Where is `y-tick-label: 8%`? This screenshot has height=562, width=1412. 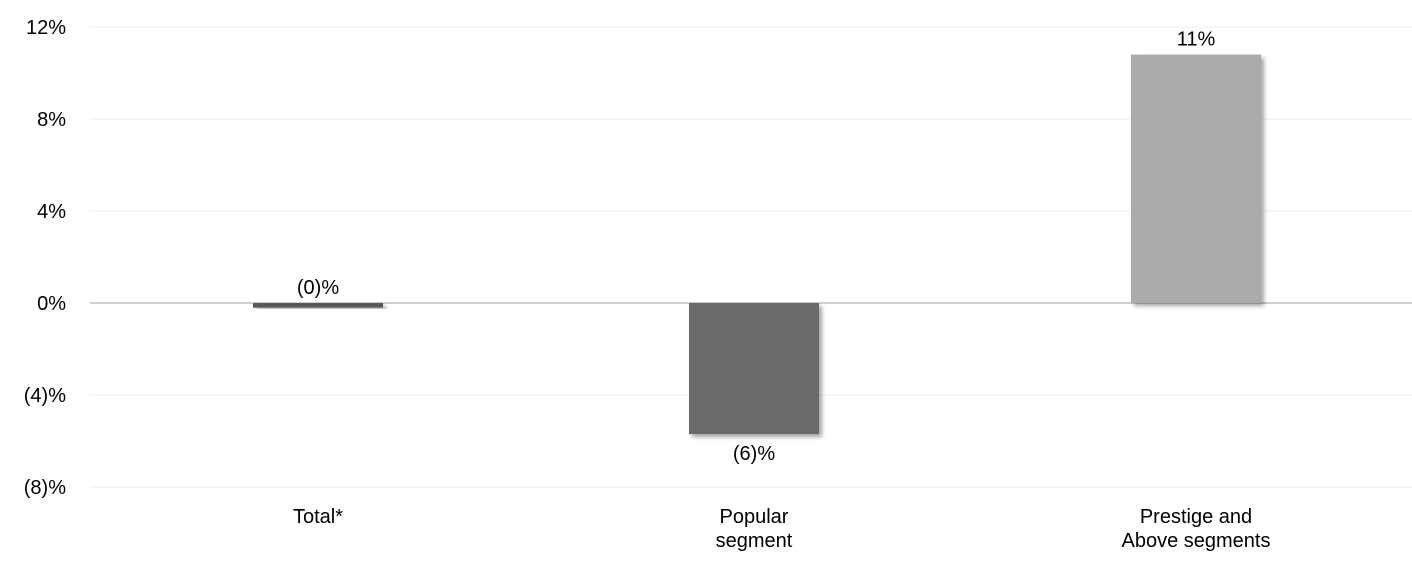 y-tick-label: 8% is located at coordinates (51, 120).